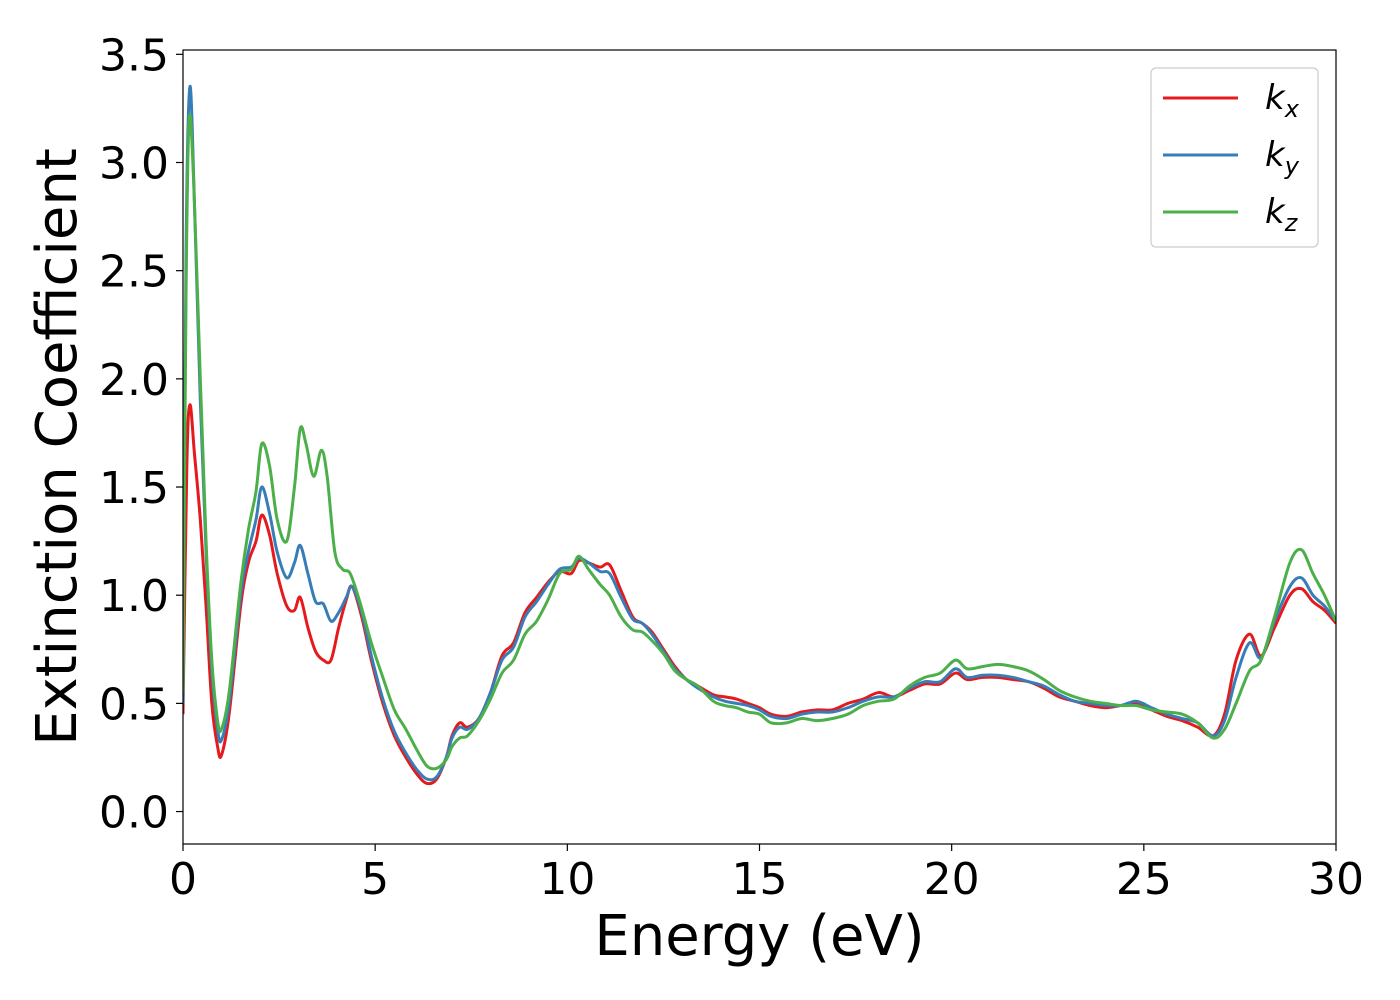 The height and width of the screenshot is (1000, 1400). I want to click on x-tick-label: 0, so click(183, 879).